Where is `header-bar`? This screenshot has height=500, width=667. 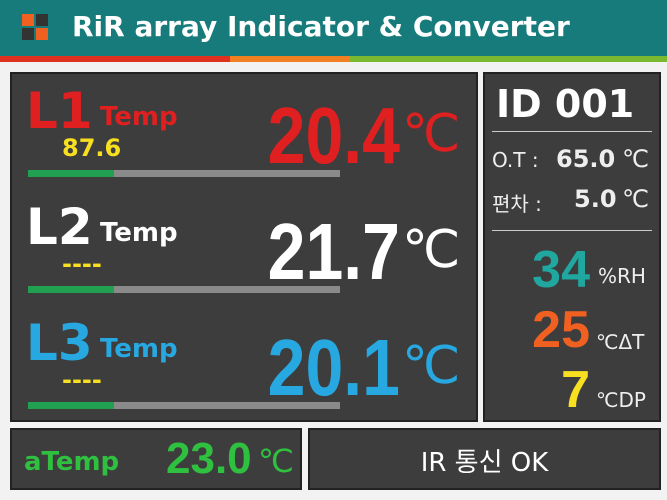 header-bar is located at coordinates (333, 28).